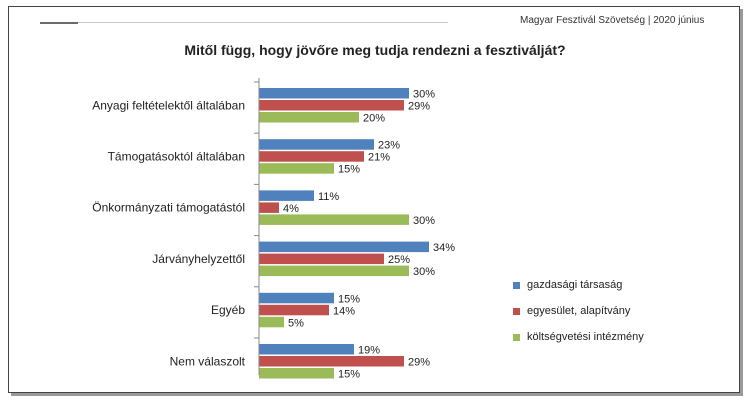  I want to click on category-label: Egyéb, so click(228, 310).